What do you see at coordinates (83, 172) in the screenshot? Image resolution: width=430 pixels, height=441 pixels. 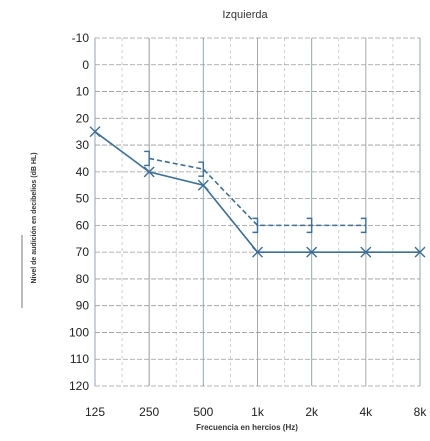 I see `y-tick-label: 40` at bounding box center [83, 172].